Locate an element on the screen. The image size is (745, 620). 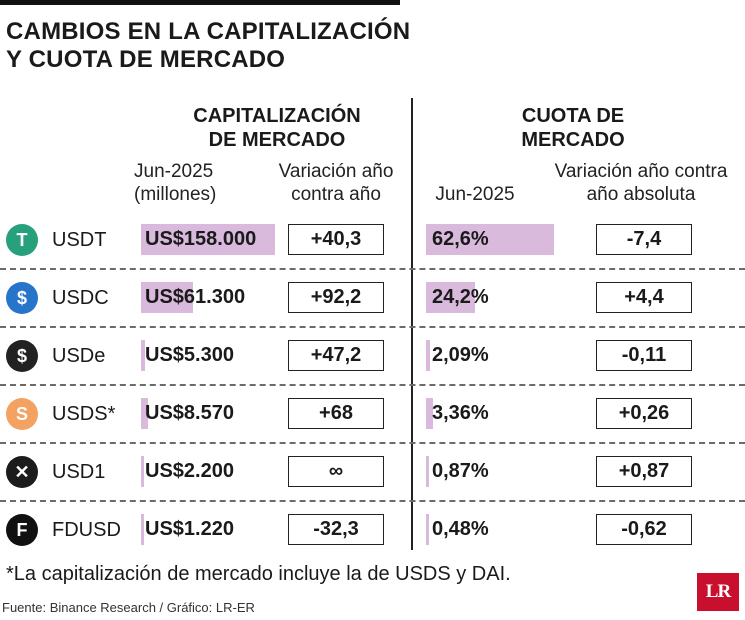
coin-name: USDC is located at coordinates (80, 298).